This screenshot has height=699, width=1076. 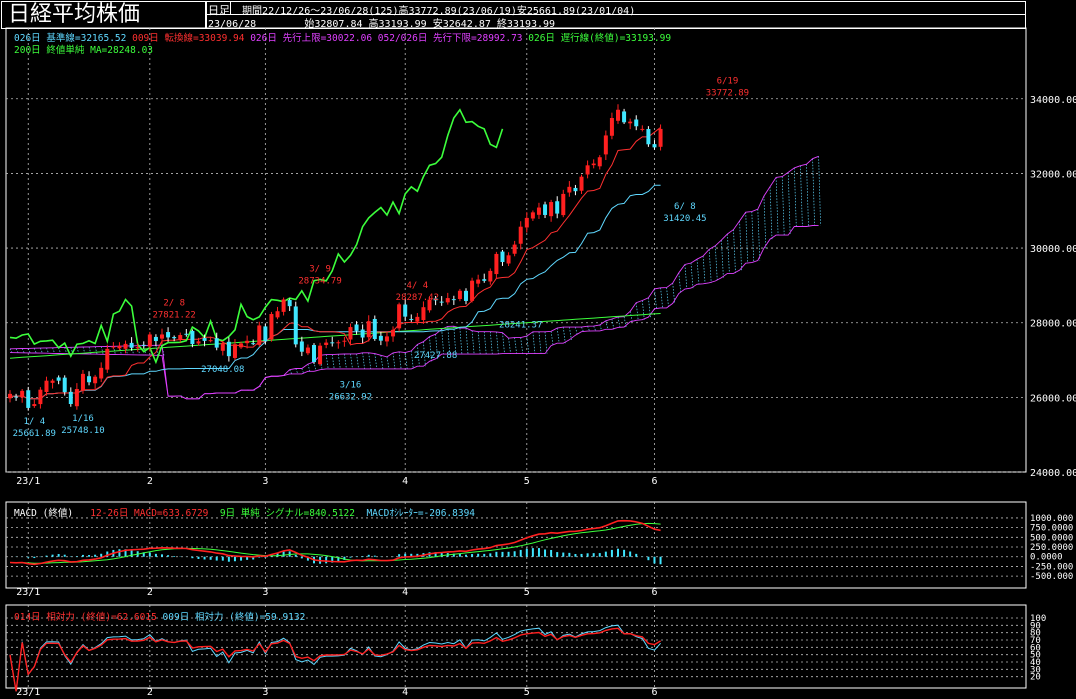 I want to click on annotation-date: 4/ 4, so click(x=418, y=286).